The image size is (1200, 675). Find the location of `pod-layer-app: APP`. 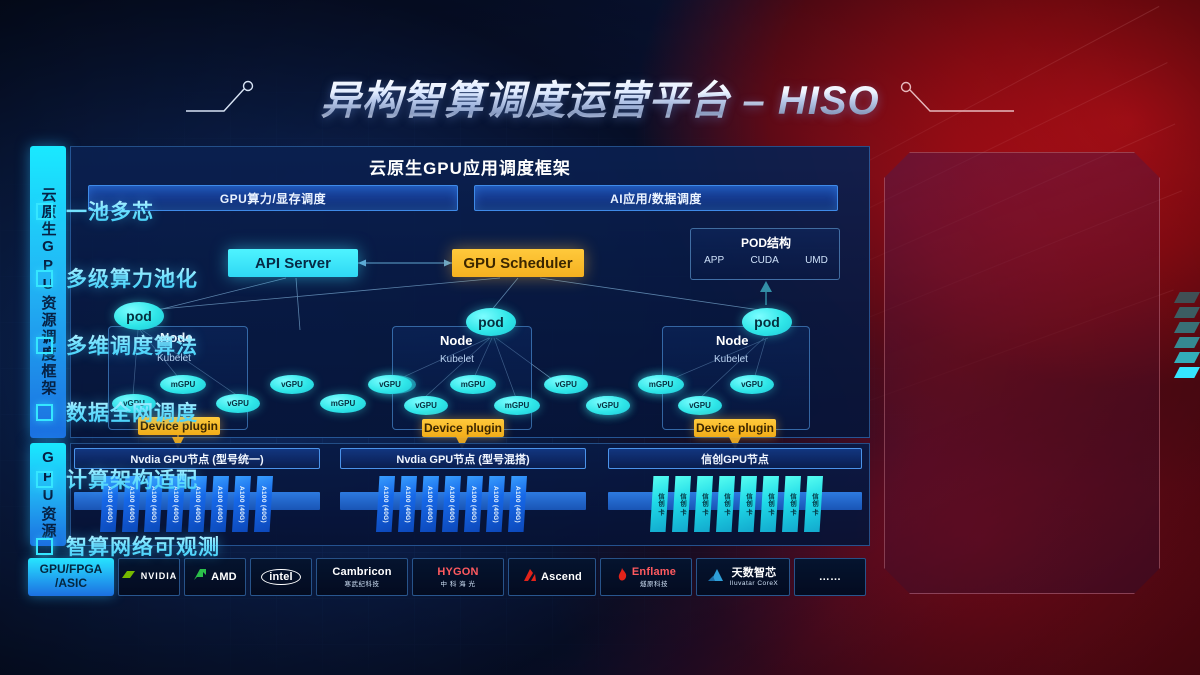

pod-layer-app: APP is located at coordinates (714, 260).